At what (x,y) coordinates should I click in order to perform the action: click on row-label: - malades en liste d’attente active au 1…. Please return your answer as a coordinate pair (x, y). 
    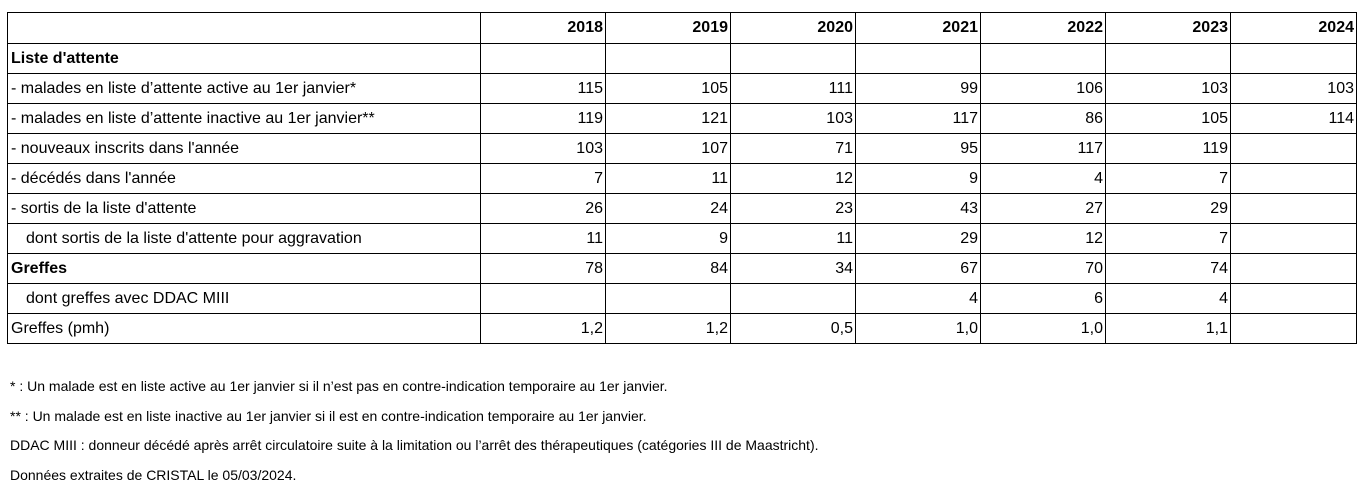
    Looking at the image, I should click on (244, 88).